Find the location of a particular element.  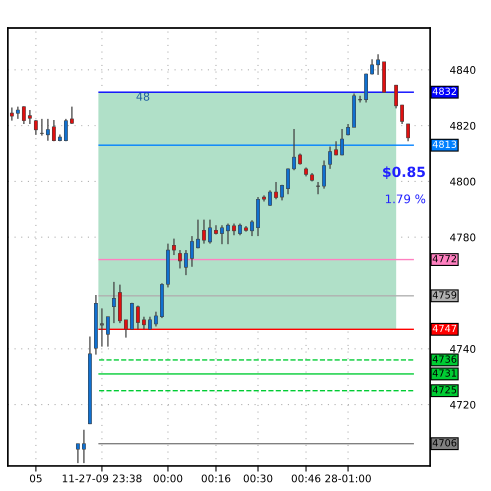

y-tick-label: 4820 is located at coordinates (463, 126).